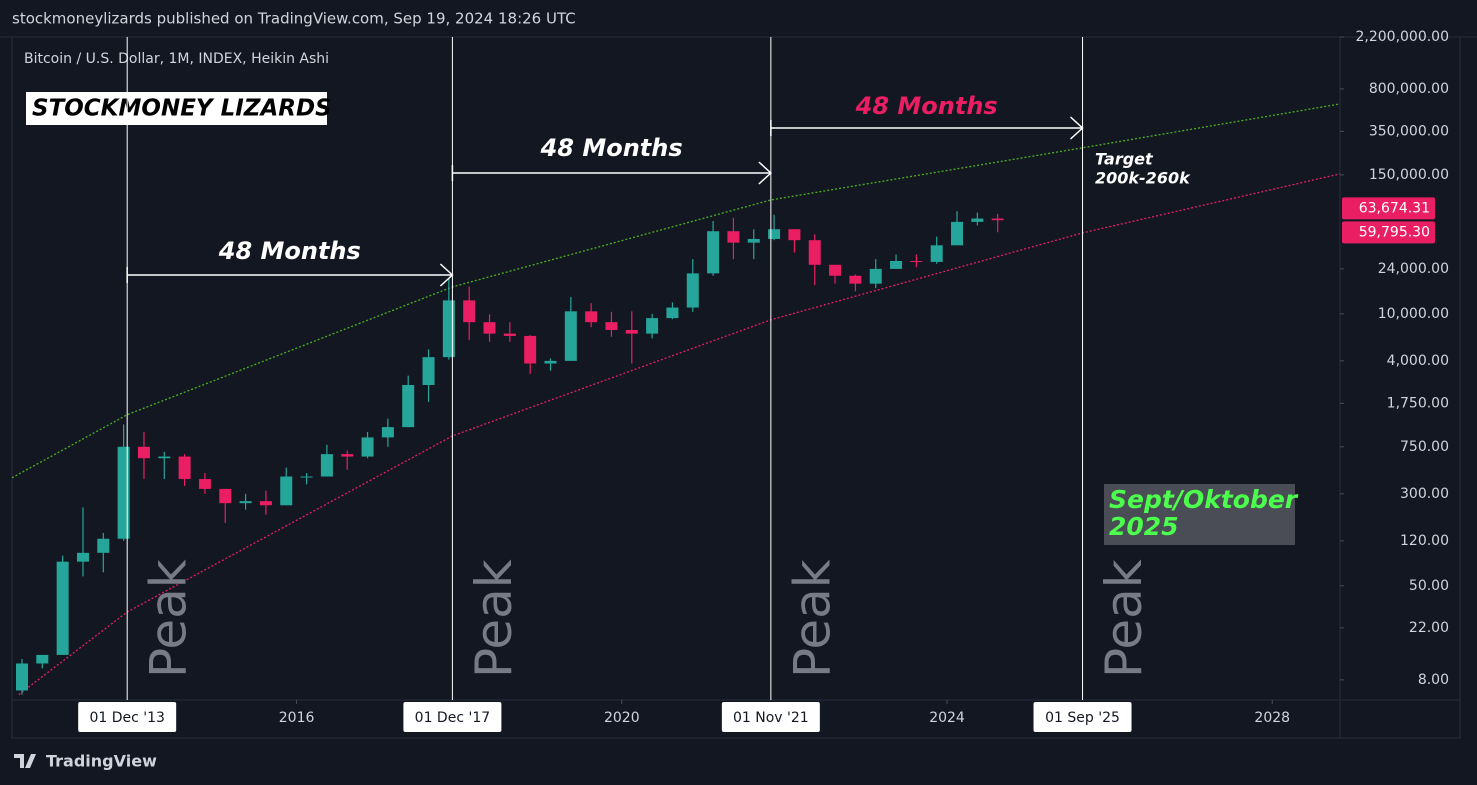  What do you see at coordinates (1433, 680) in the screenshot?
I see `y-tick-label: 8.00` at bounding box center [1433, 680].